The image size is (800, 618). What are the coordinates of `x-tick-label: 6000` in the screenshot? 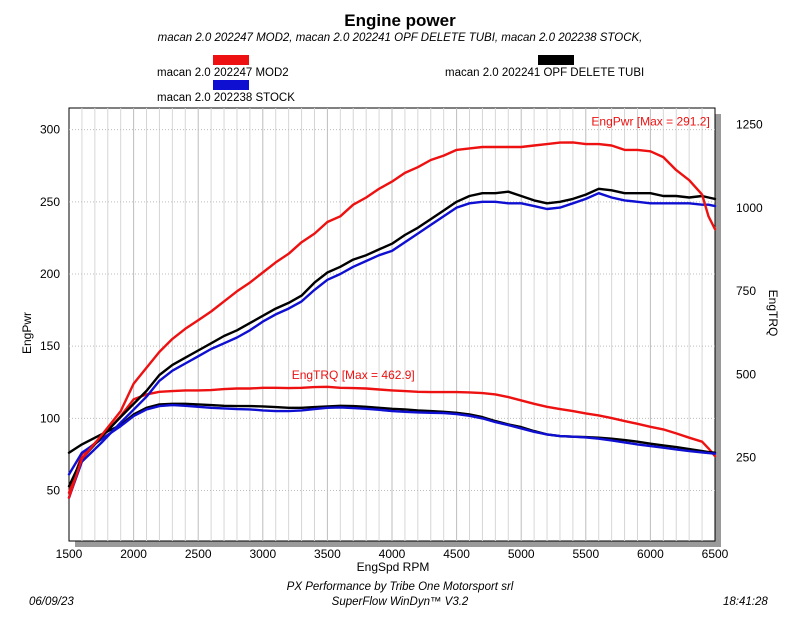 It's located at (650, 554).